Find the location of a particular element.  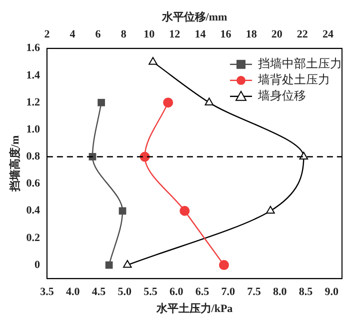

y-tick-label: 0.6 is located at coordinates (33, 184).